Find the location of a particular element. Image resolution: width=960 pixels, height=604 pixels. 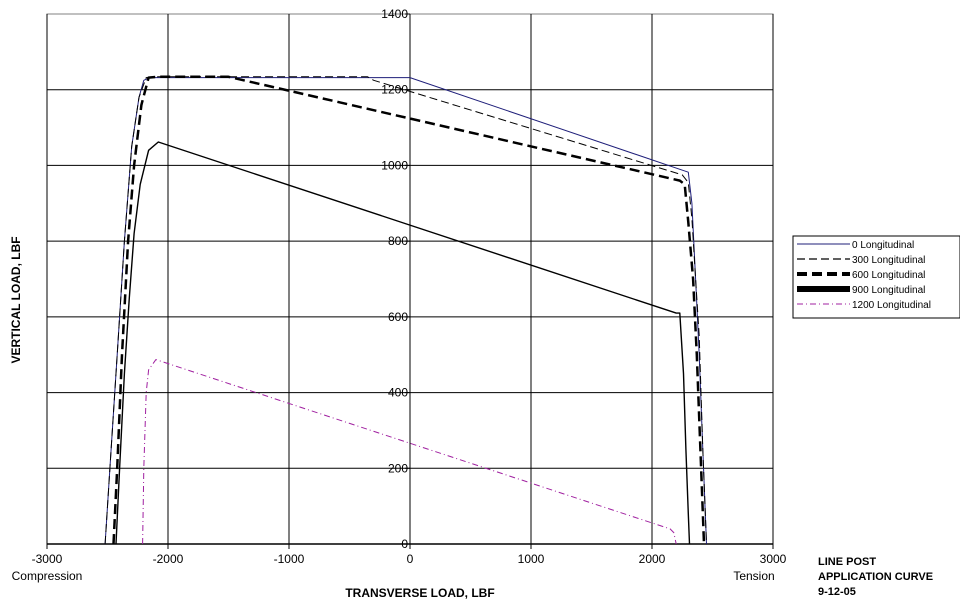

x-tick-label: -3000 is located at coordinates (47, 559).